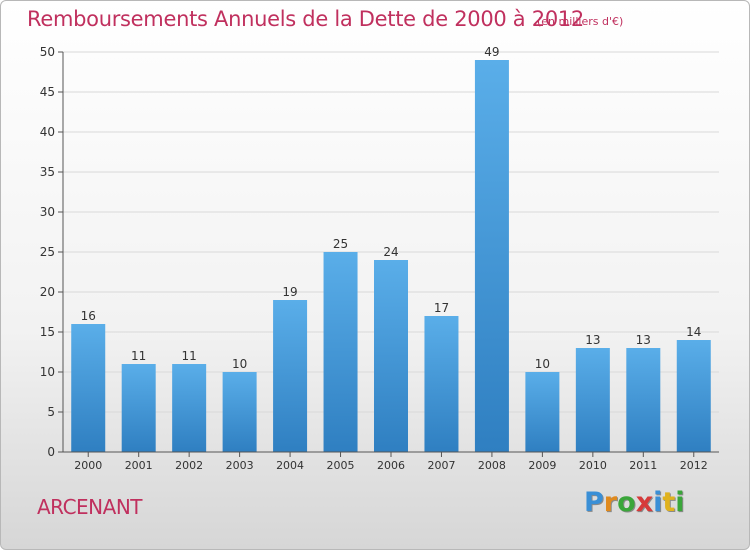 Image resolution: width=750 pixels, height=550 pixels. Describe the element at coordinates (47, 212) in the screenshot. I see `y-tick-label: 30` at that location.